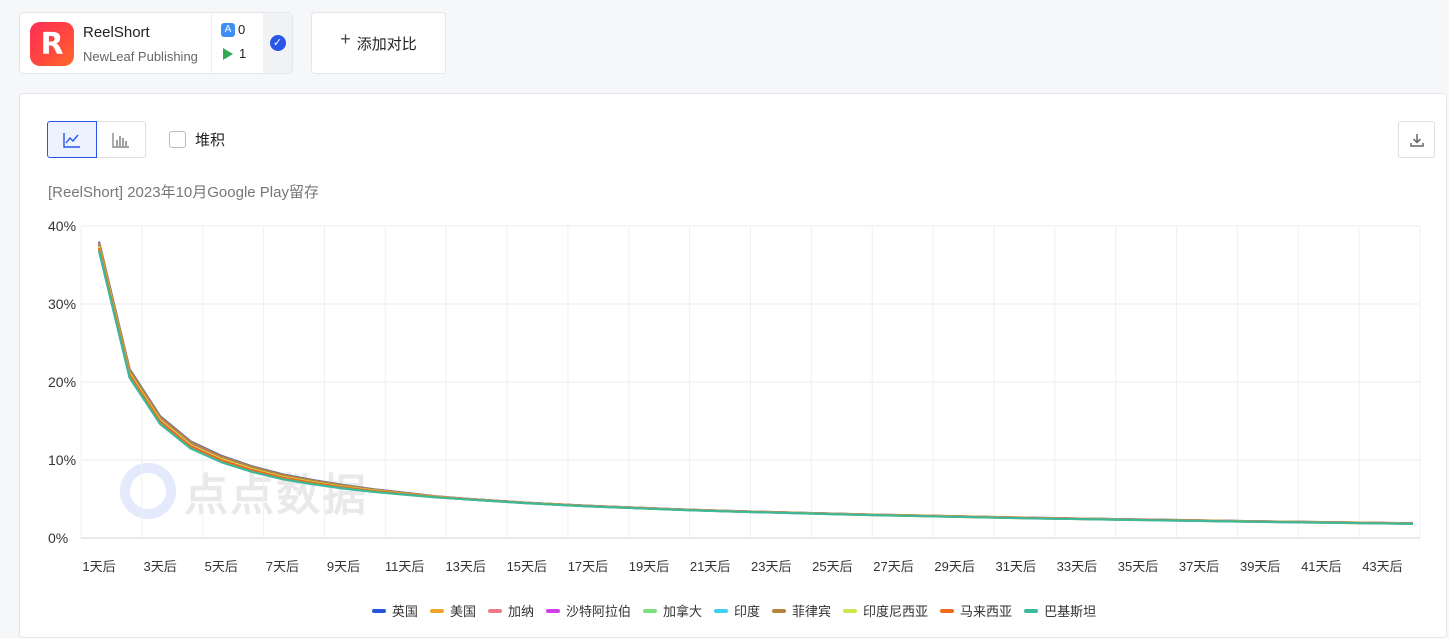  What do you see at coordinates (1382, 566) in the screenshot?
I see `x-tick-label: 43天后` at bounding box center [1382, 566].